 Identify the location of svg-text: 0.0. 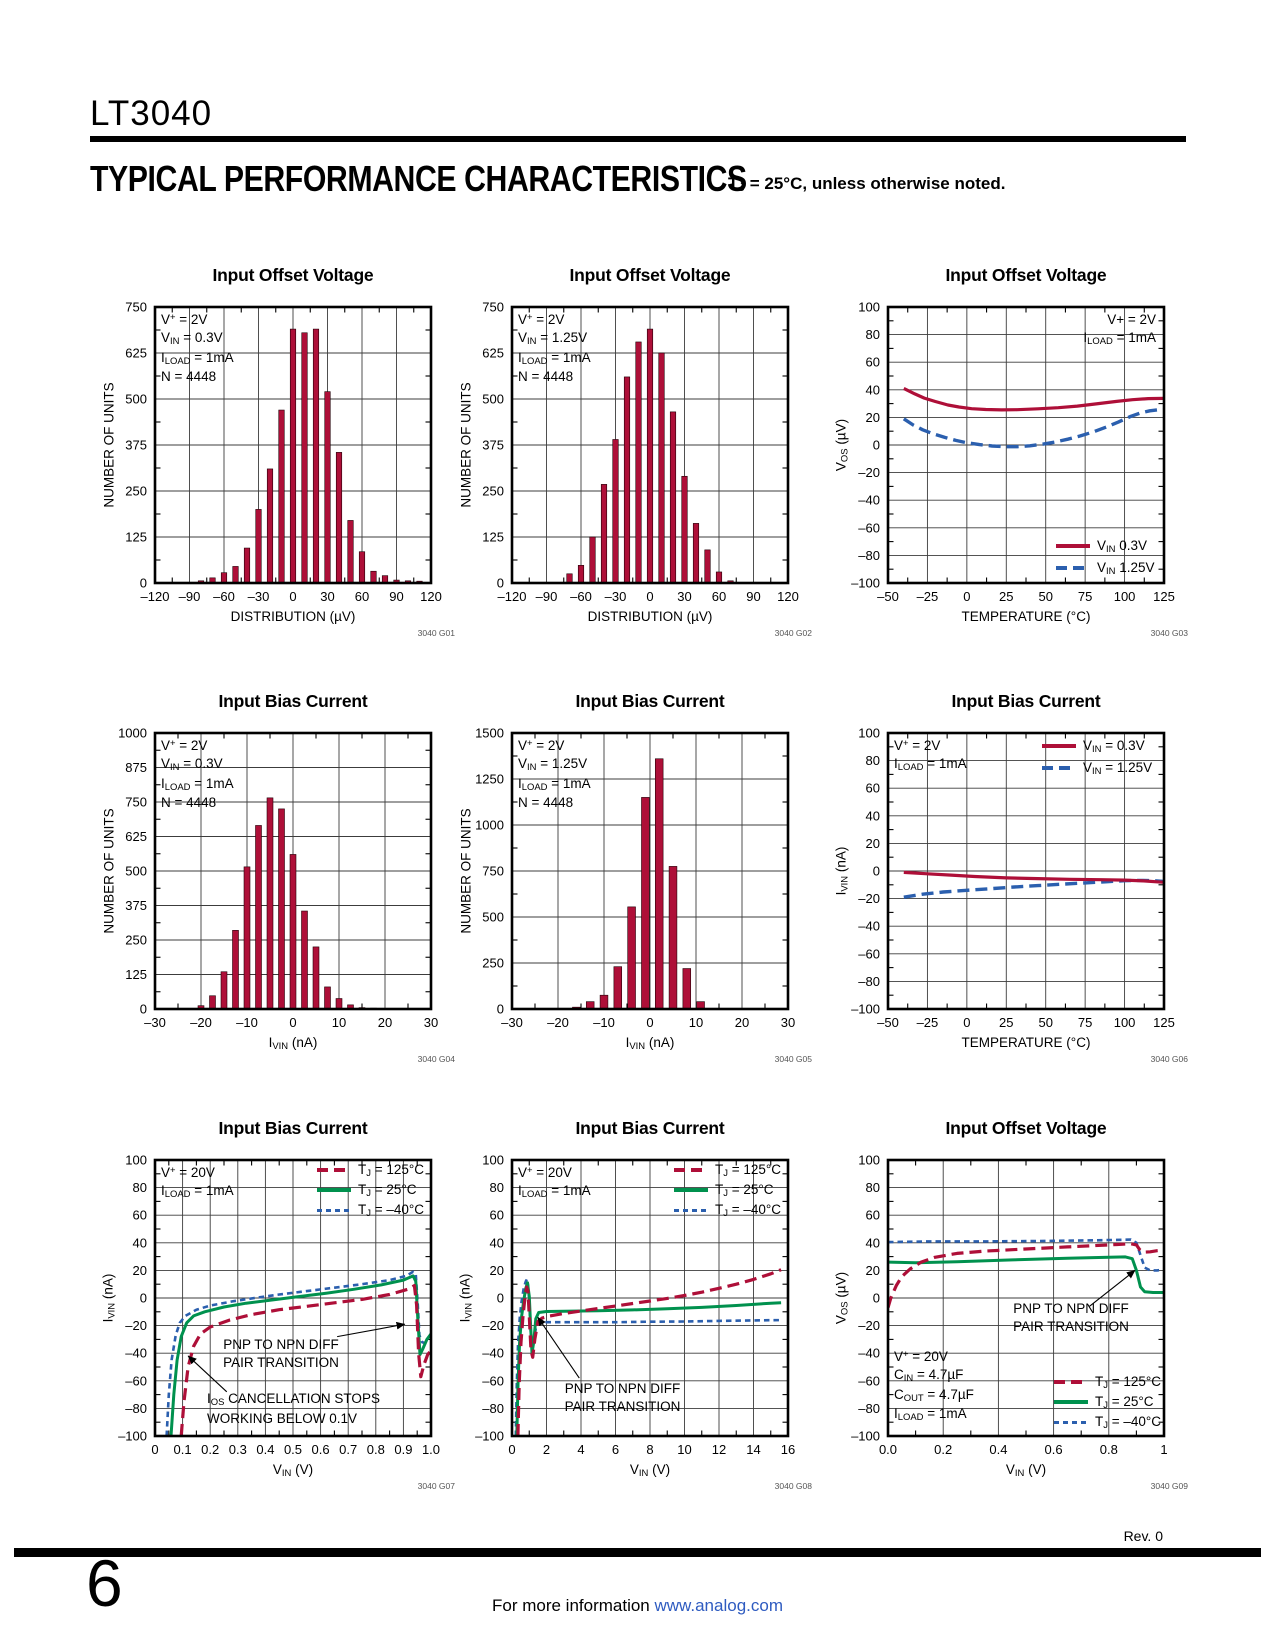
(888, 1449).